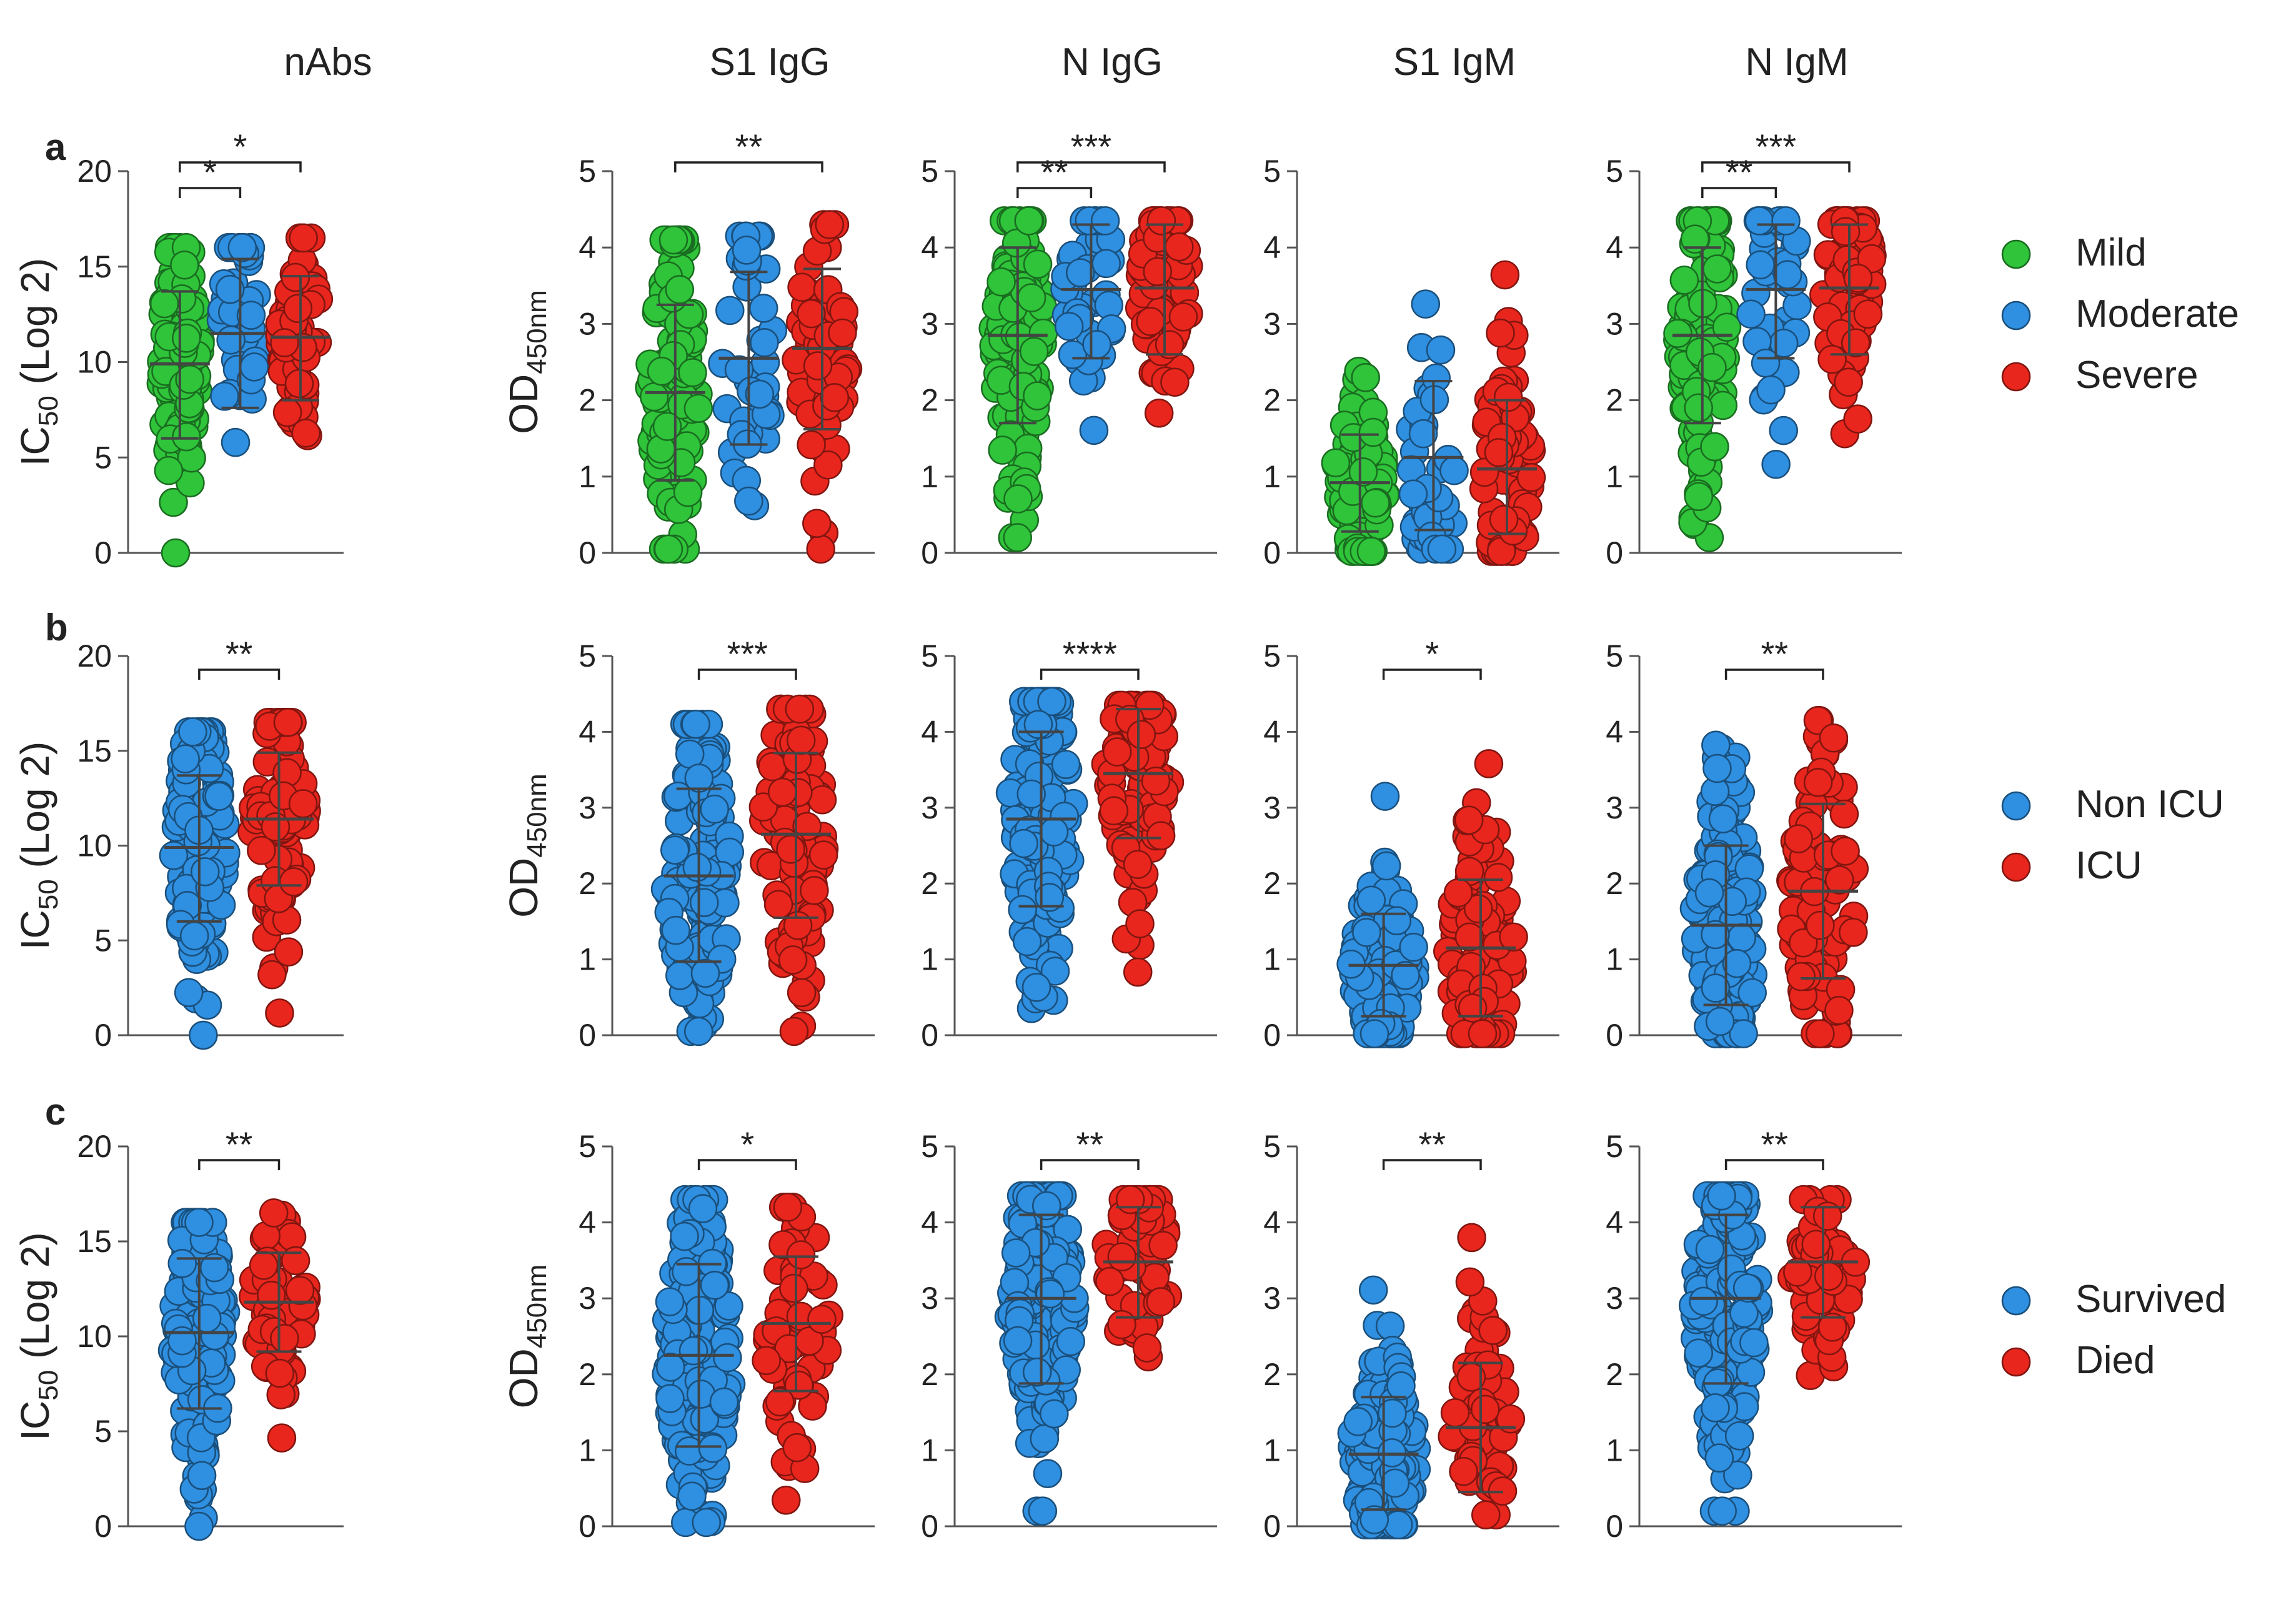 Image resolution: width=2296 pixels, height=1615 pixels. Describe the element at coordinates (1432, 653) in the screenshot. I see `significance-stars: *` at that location.